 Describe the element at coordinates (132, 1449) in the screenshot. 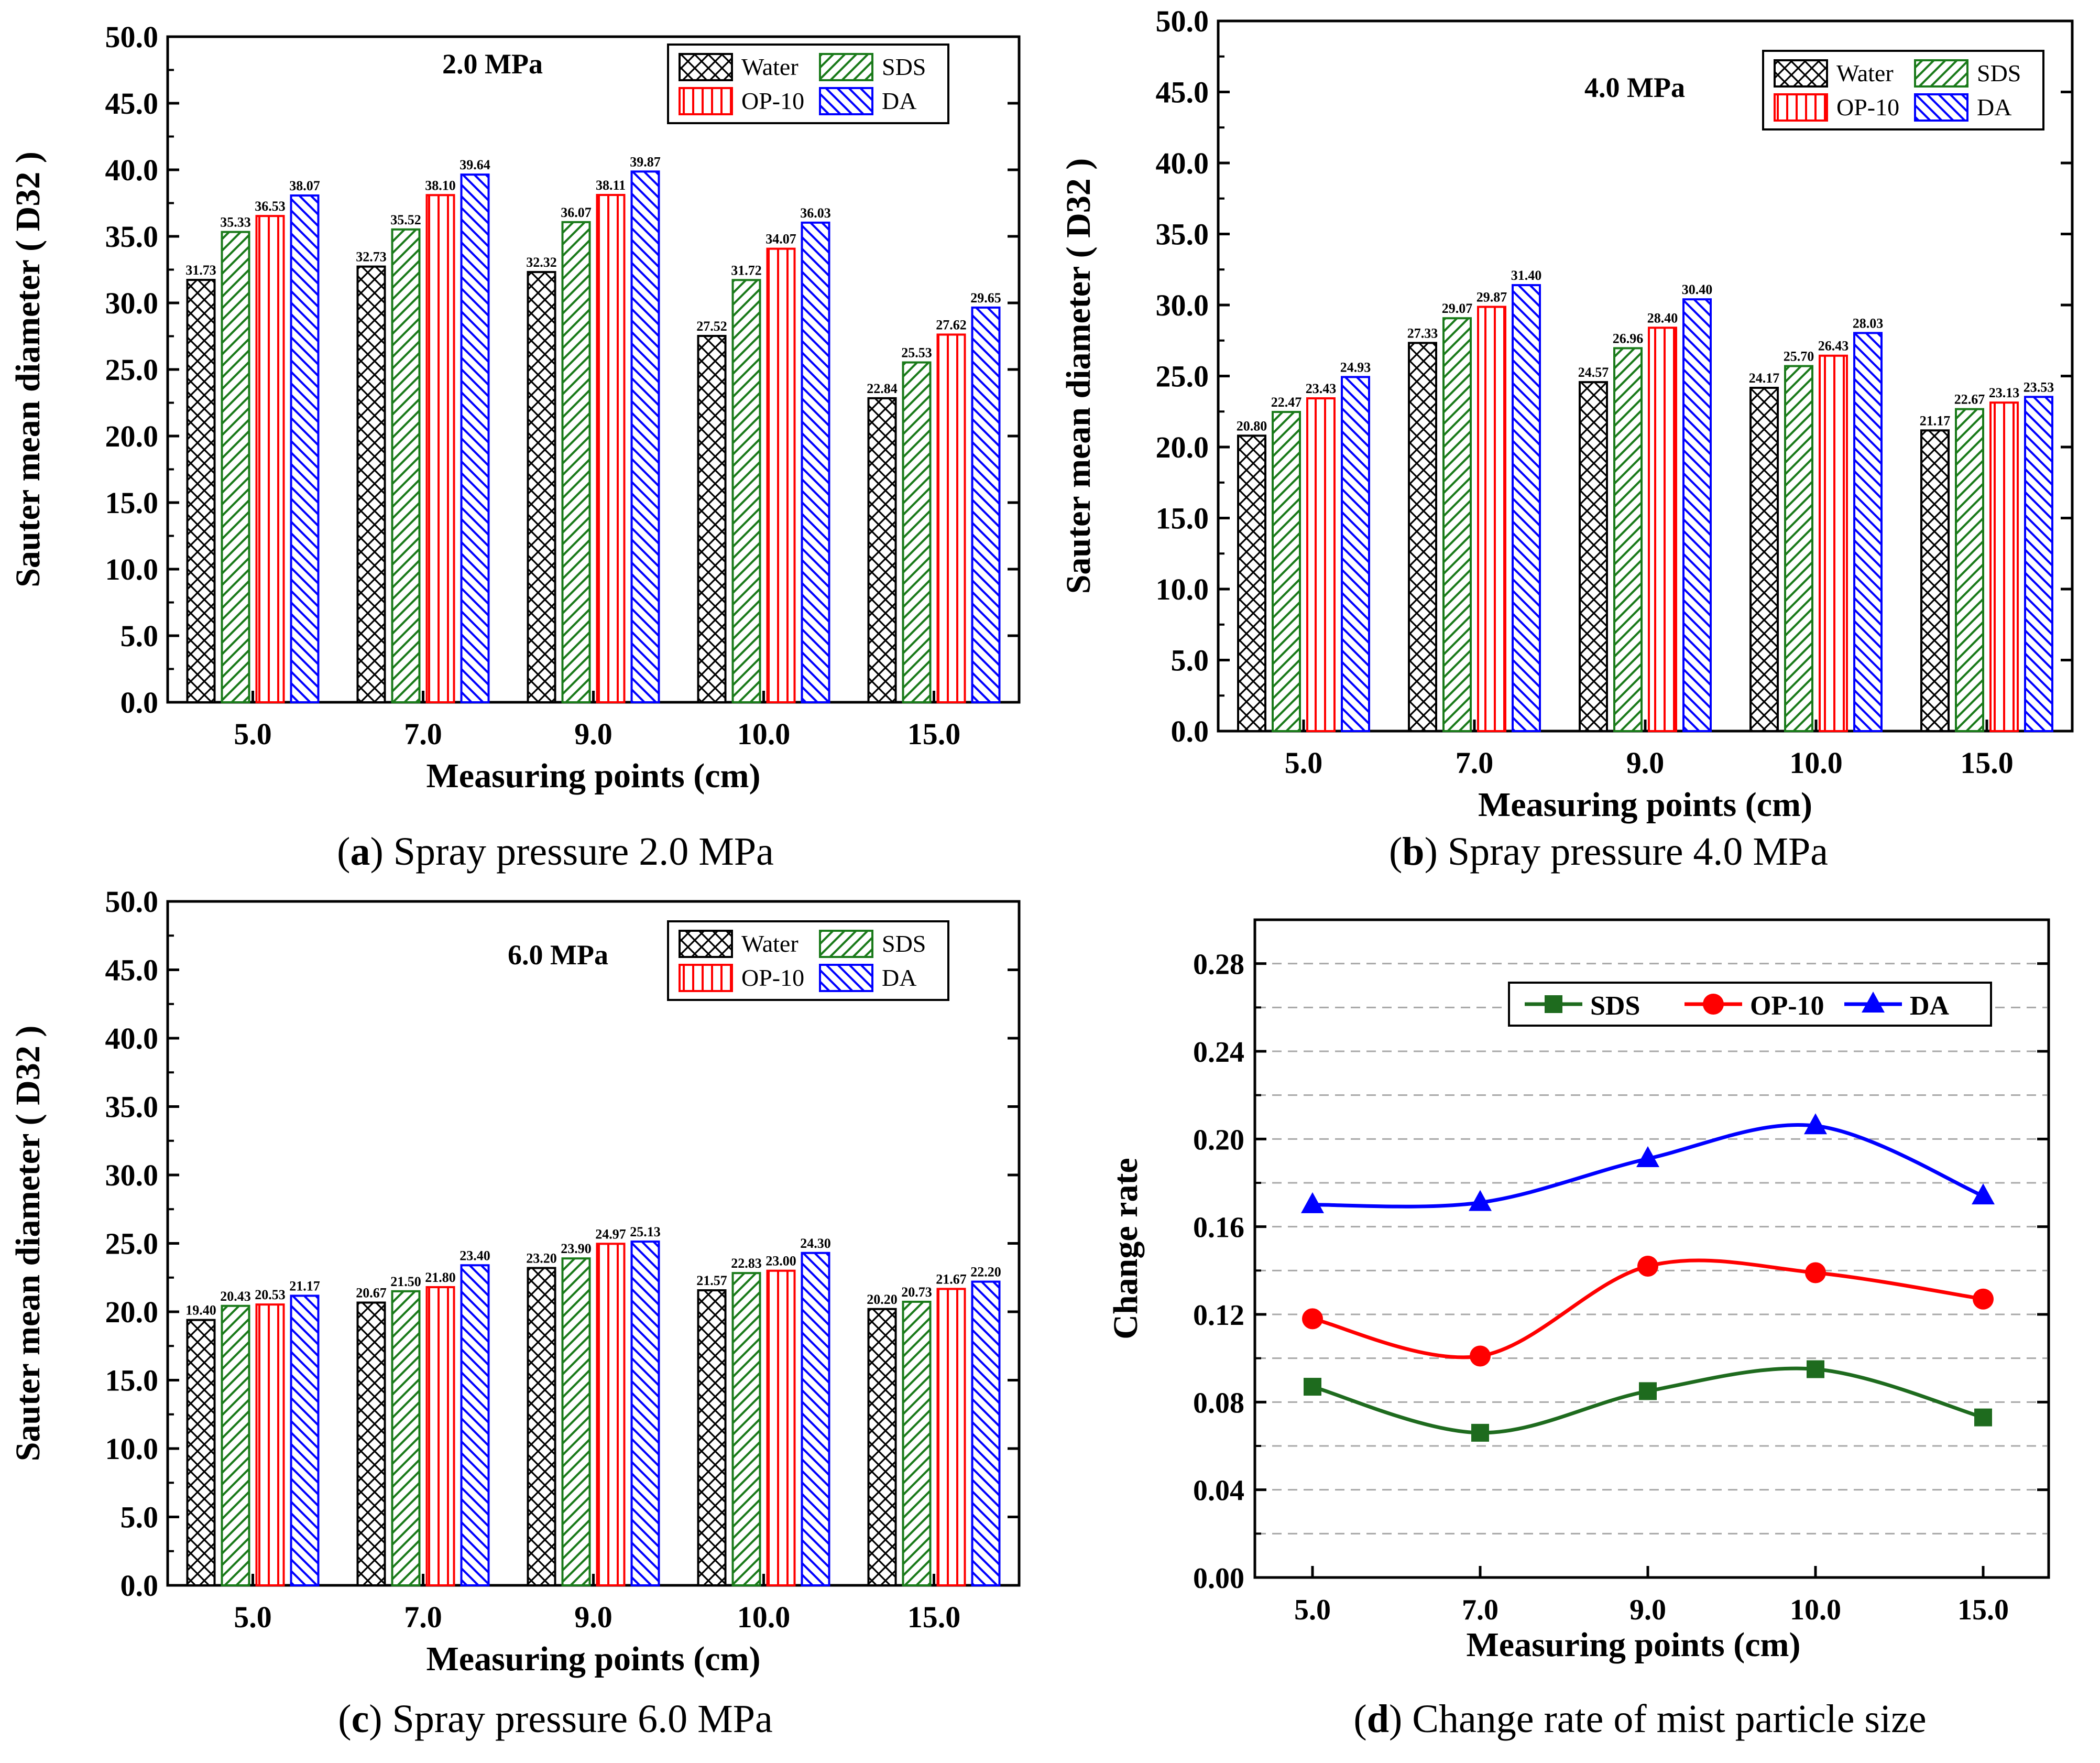

I see `y-tick-label: 10.0` at that location.